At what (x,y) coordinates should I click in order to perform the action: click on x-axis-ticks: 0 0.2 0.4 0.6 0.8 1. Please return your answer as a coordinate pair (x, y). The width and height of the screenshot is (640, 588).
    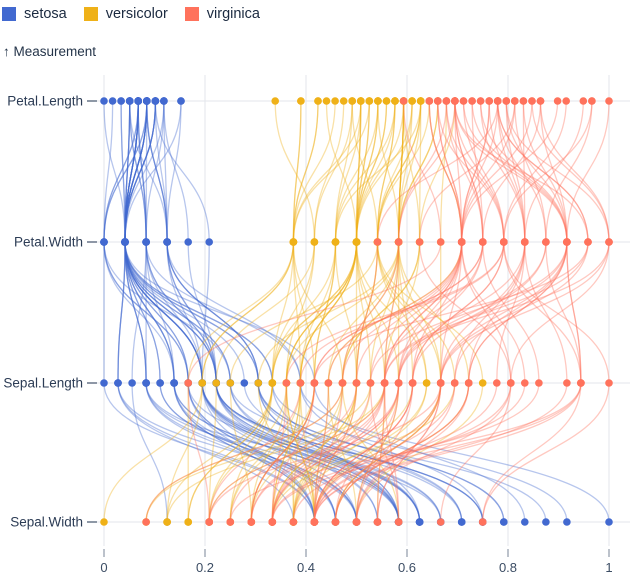
    Looking at the image, I should click on (356, 562).